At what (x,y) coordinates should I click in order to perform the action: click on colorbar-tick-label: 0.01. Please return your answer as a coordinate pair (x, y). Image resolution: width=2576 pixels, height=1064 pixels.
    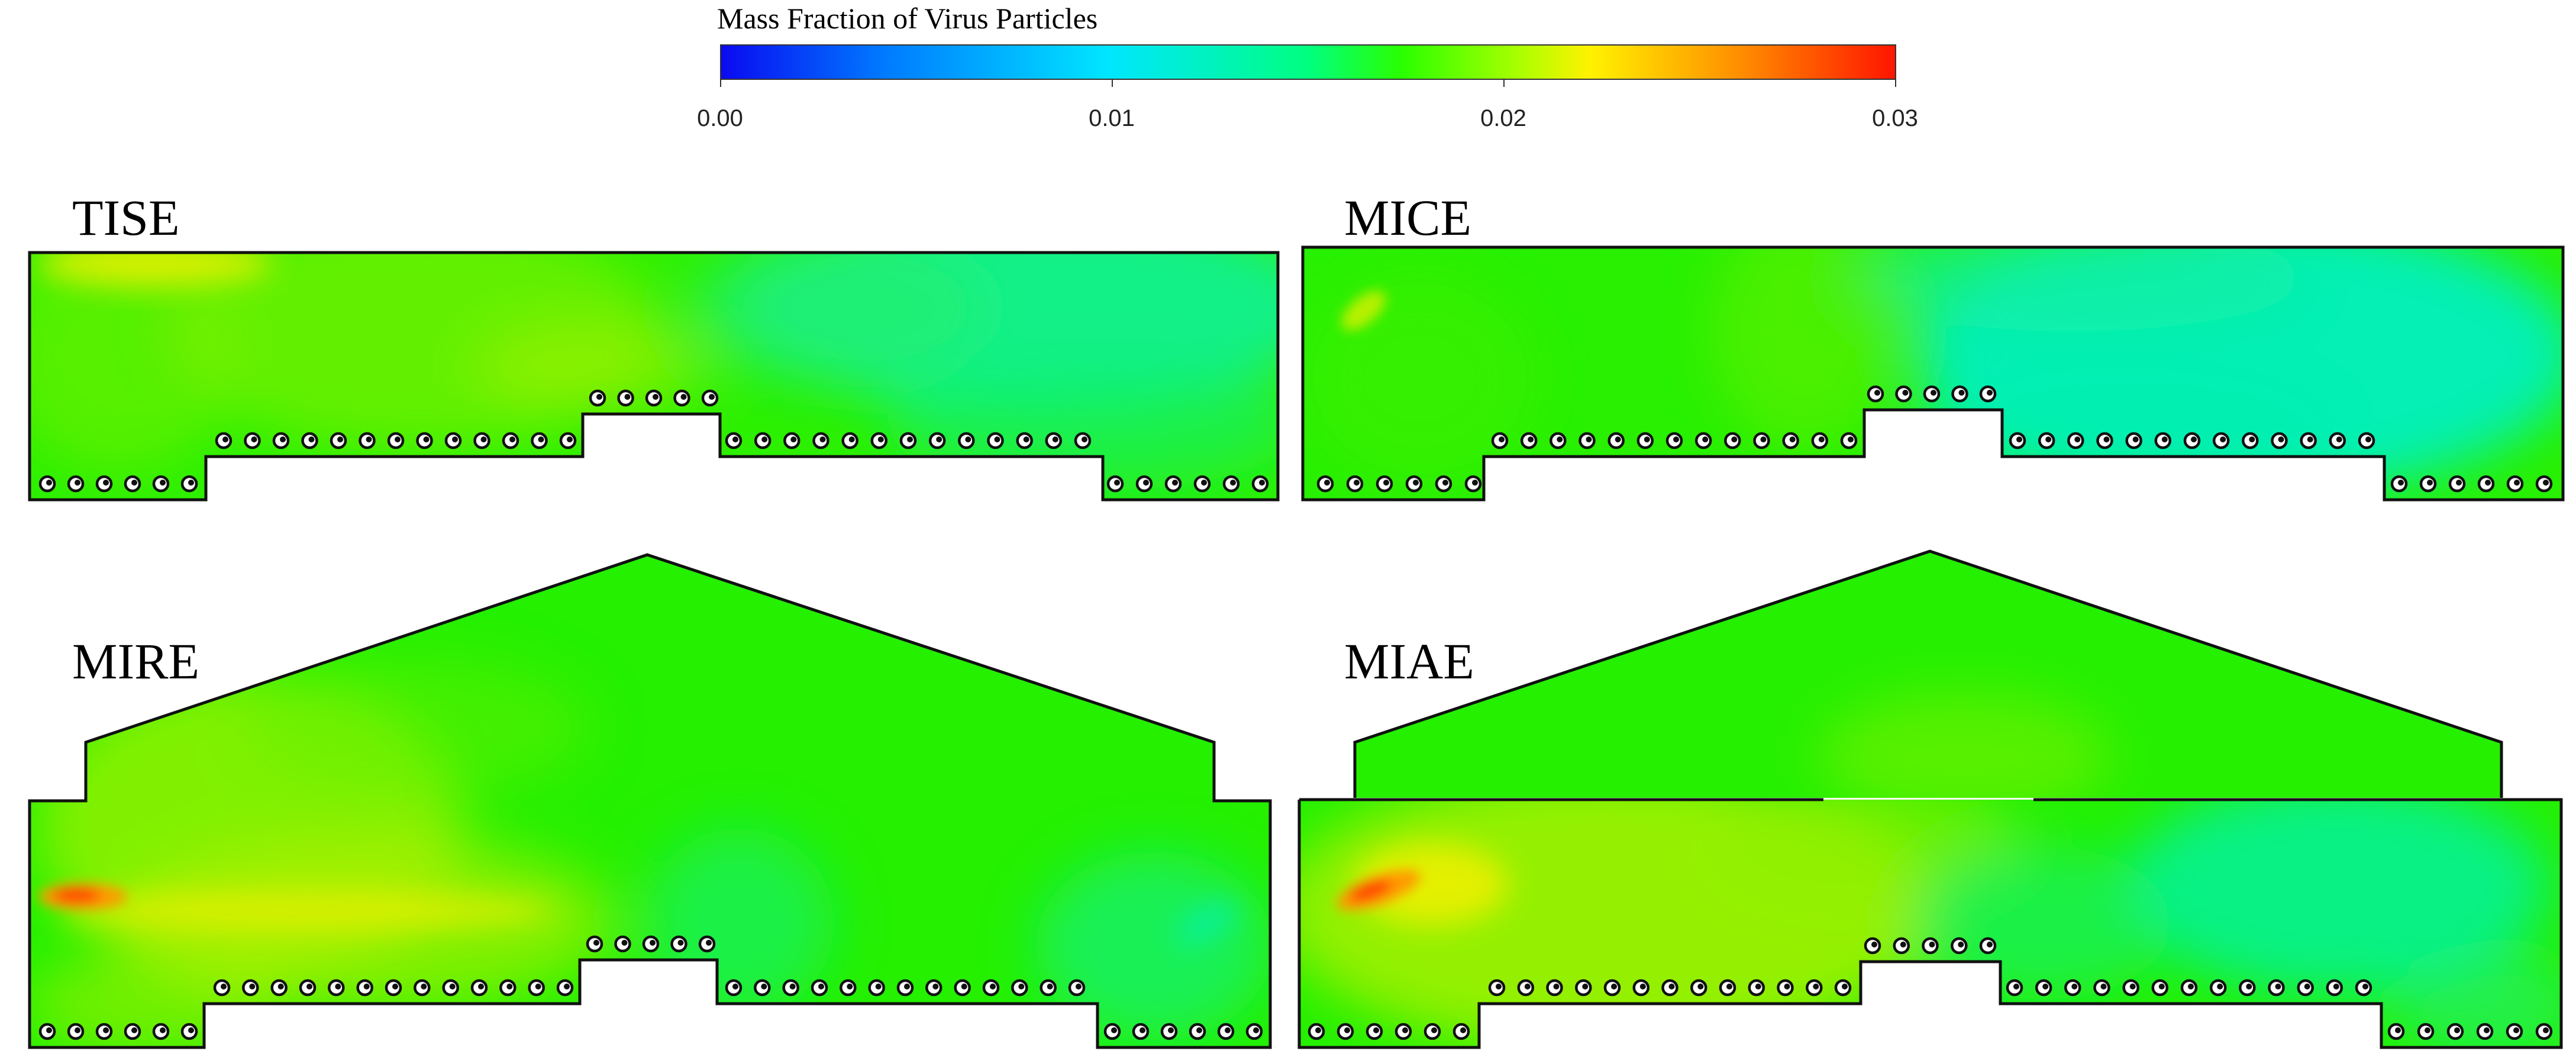
    Looking at the image, I should click on (1112, 118).